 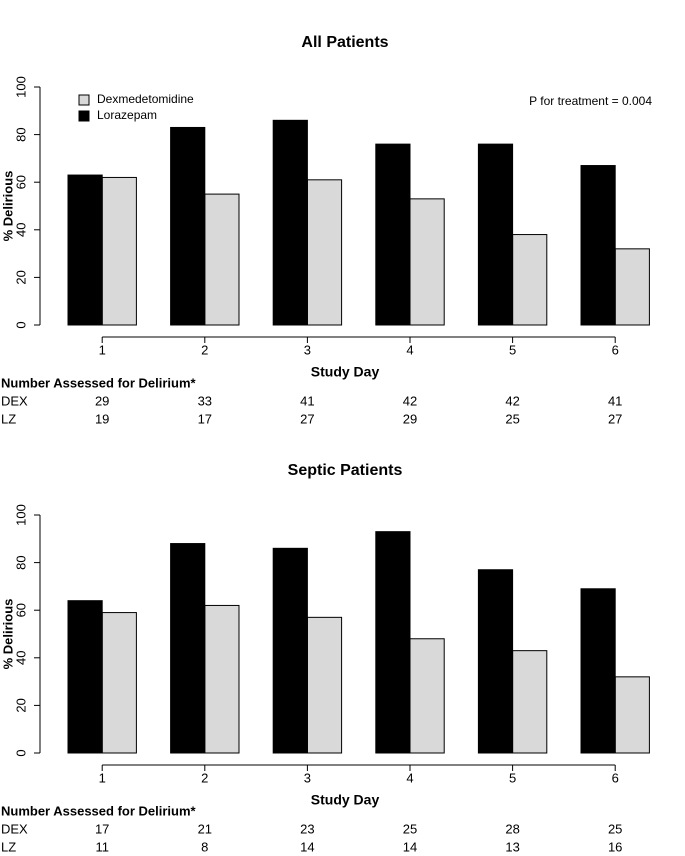 I want to click on table-cell: 19, so click(x=102, y=418).